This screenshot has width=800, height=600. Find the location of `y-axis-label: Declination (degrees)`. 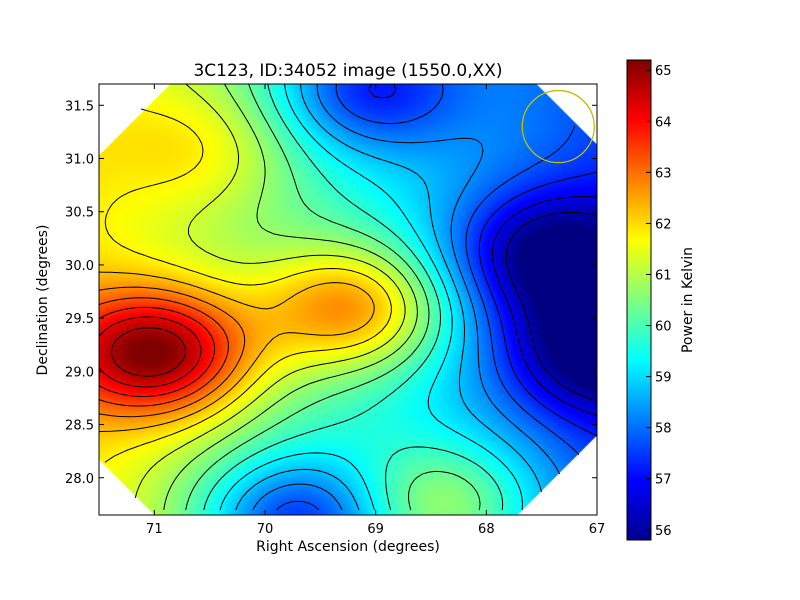

y-axis-label: Declination (degrees) is located at coordinates (43, 300).